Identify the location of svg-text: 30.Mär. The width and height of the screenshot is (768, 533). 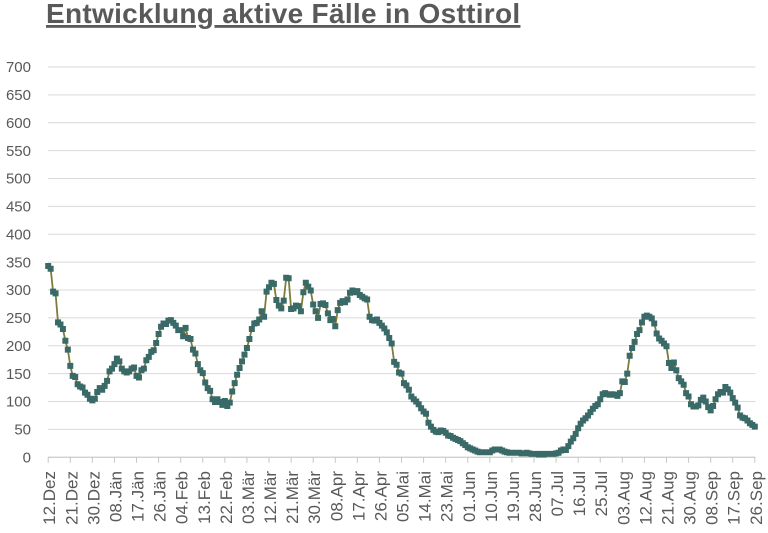
(314, 497).